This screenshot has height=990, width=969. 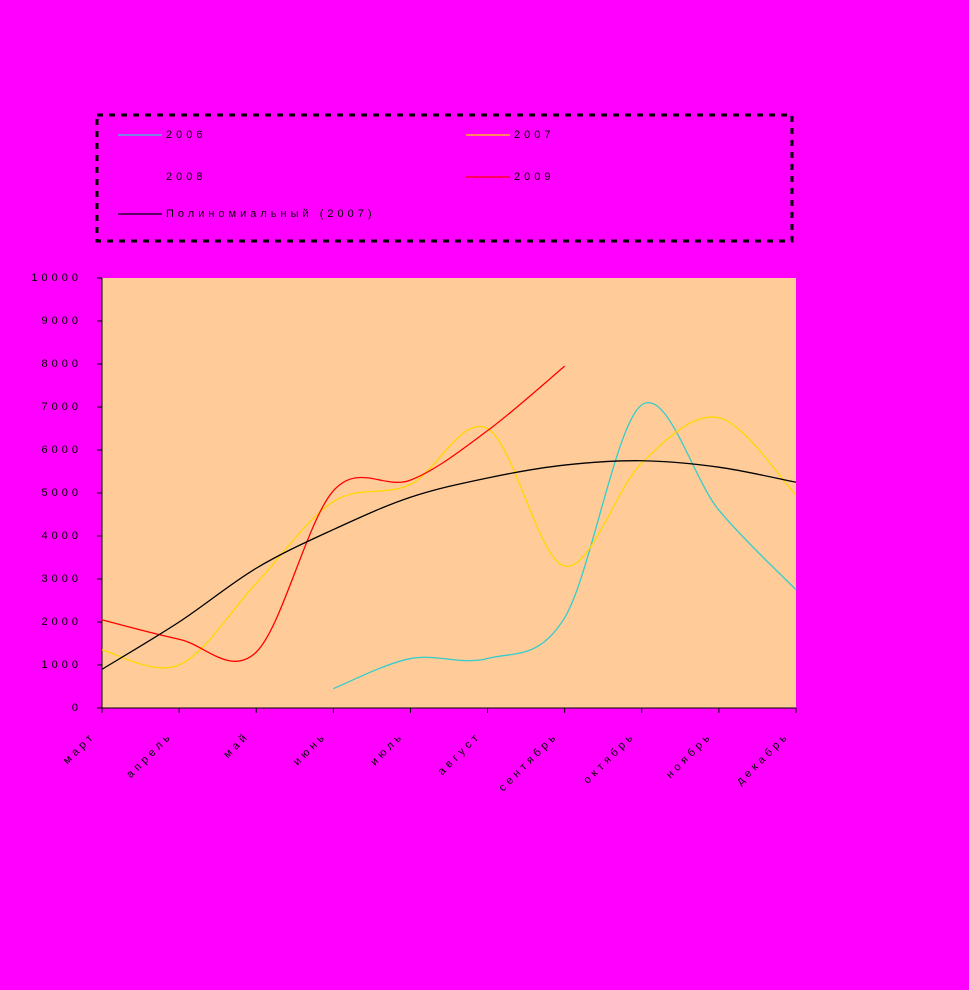 What do you see at coordinates (534, 177) in the screenshot?
I see `legend-label: 2009` at bounding box center [534, 177].